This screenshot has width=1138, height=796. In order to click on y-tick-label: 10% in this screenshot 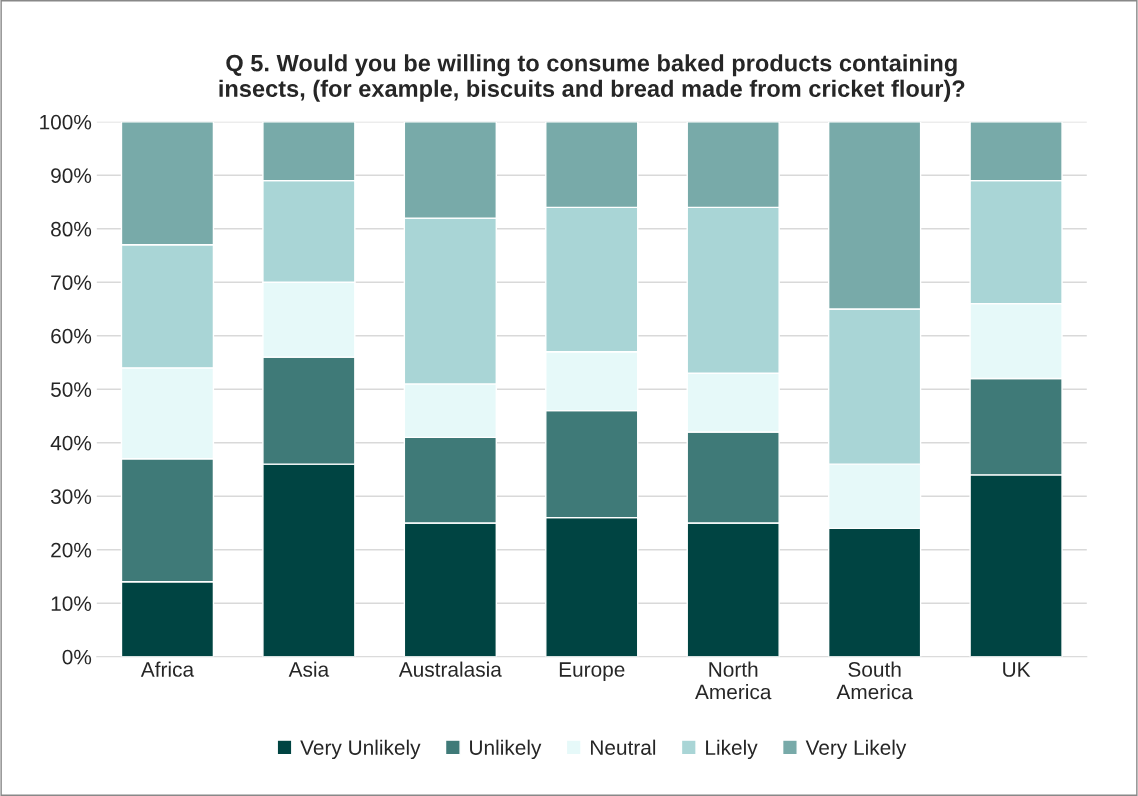, I will do `click(71, 603)`.